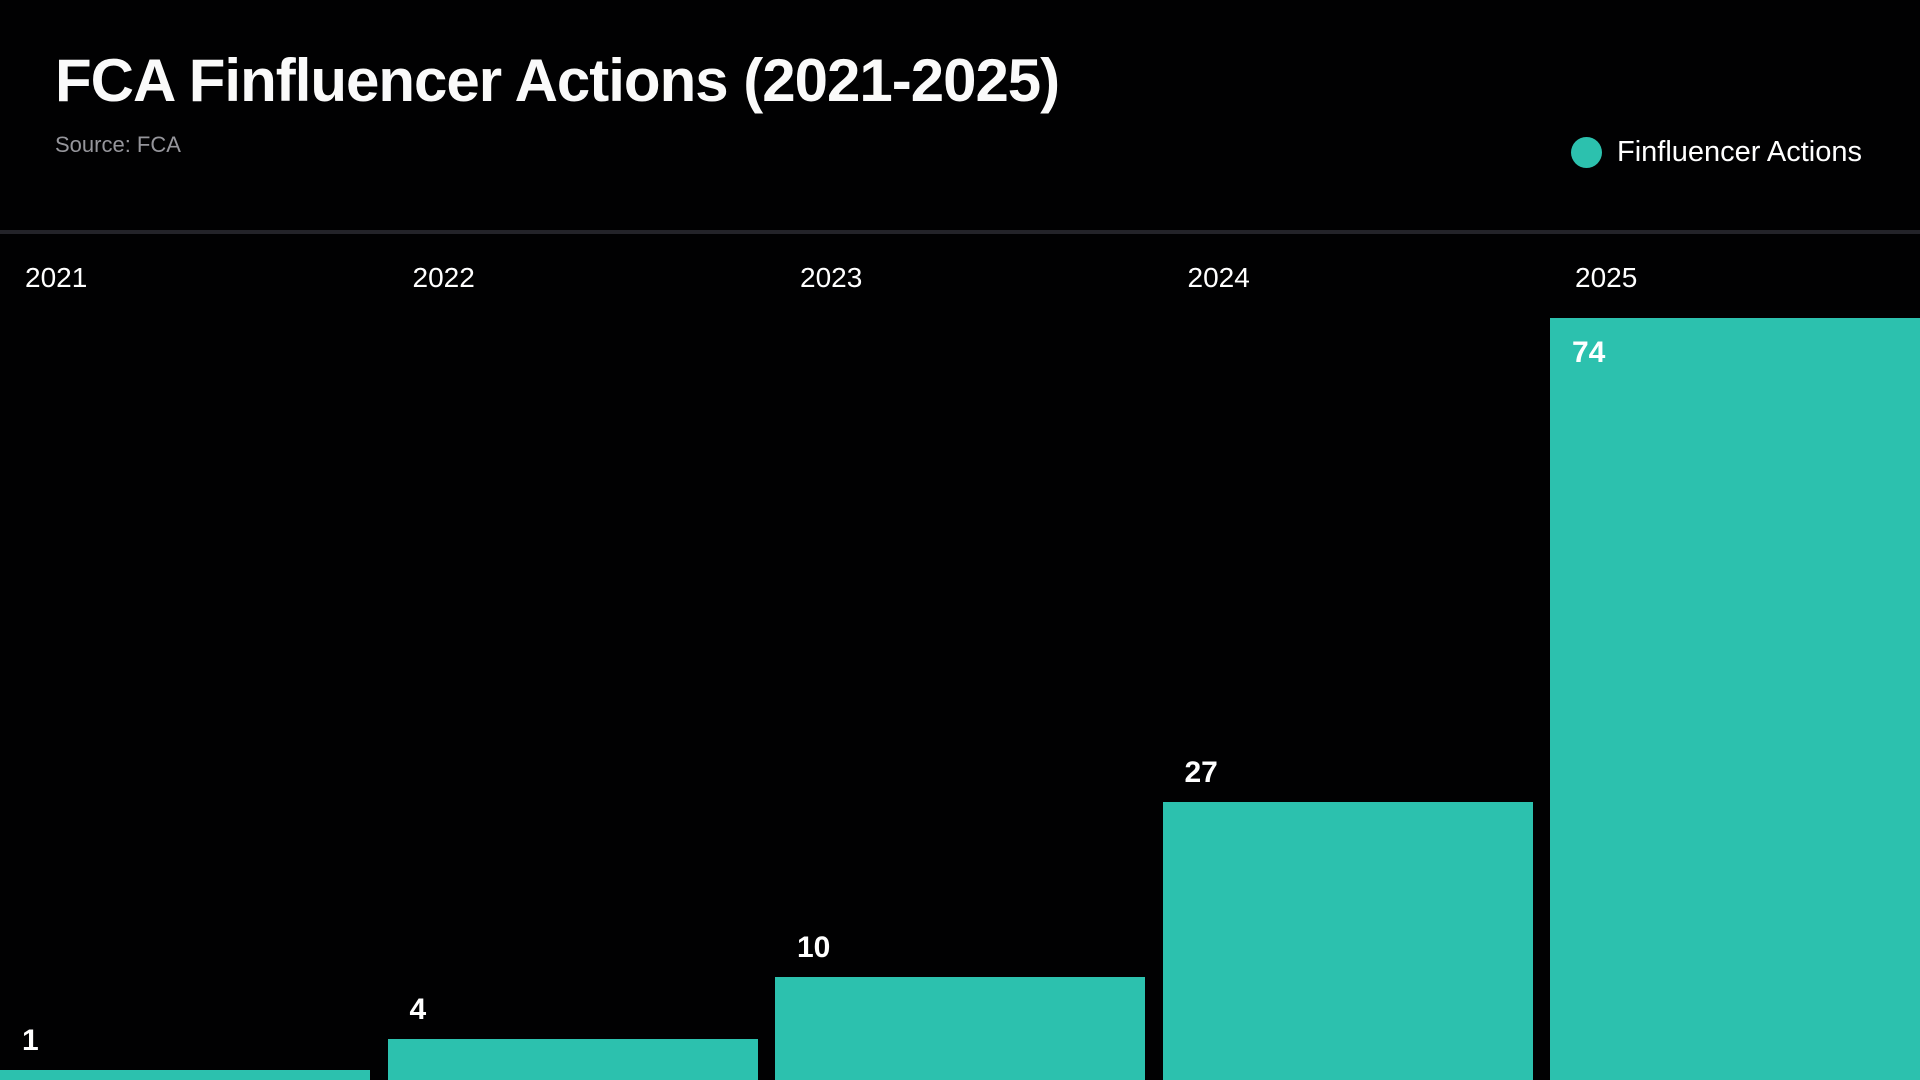  What do you see at coordinates (960, 1028) in the screenshot?
I see `bar-2023` at bounding box center [960, 1028].